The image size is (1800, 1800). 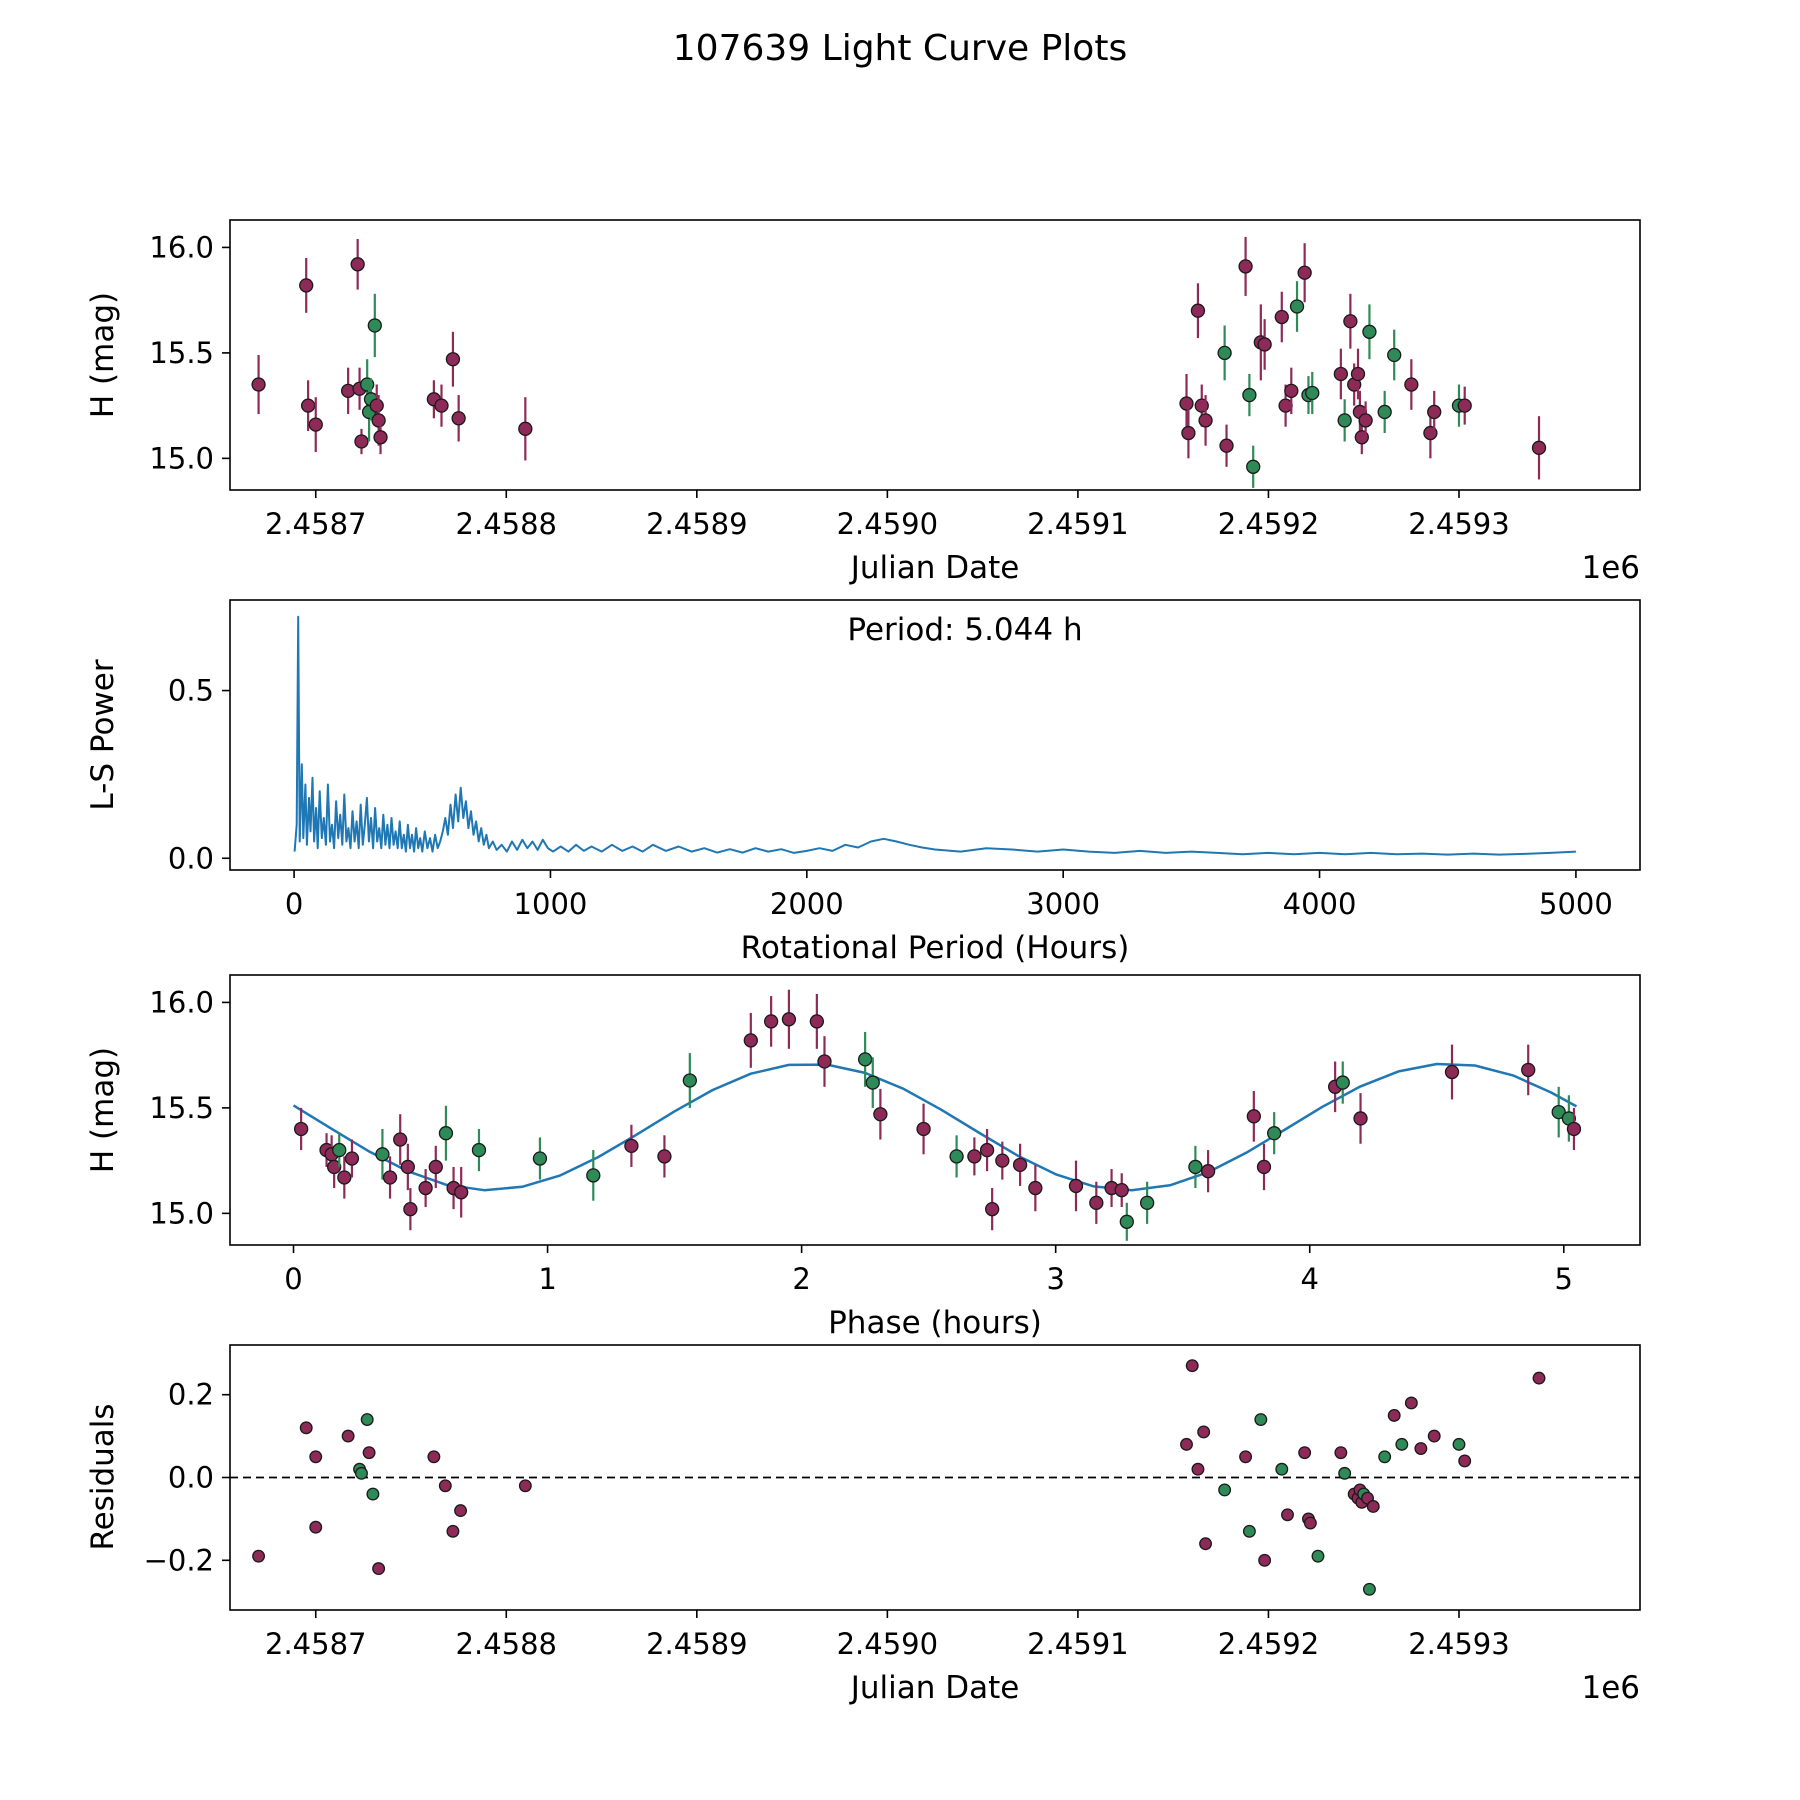 What do you see at coordinates (103, 735) in the screenshot?
I see `ylabel-periodogram: L-S Power` at bounding box center [103, 735].